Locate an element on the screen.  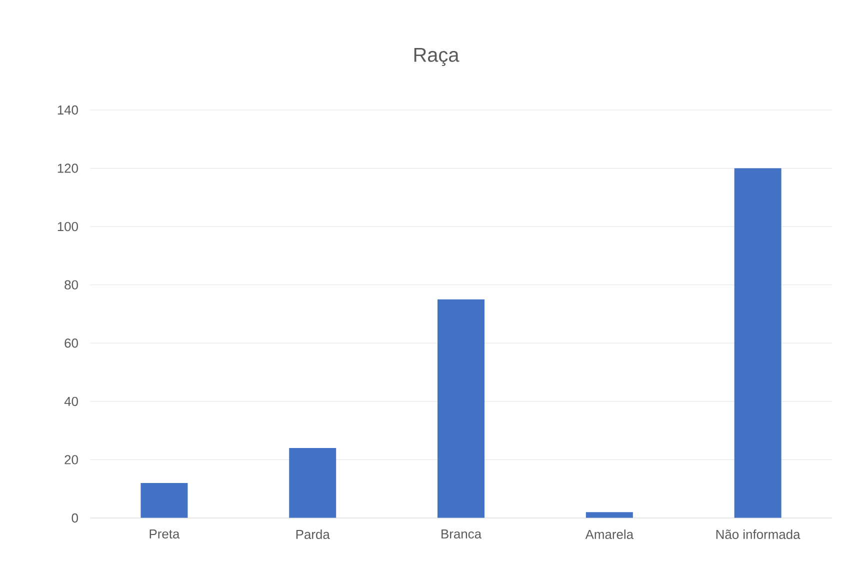
y-tick-label: 120 is located at coordinates (68, 168).